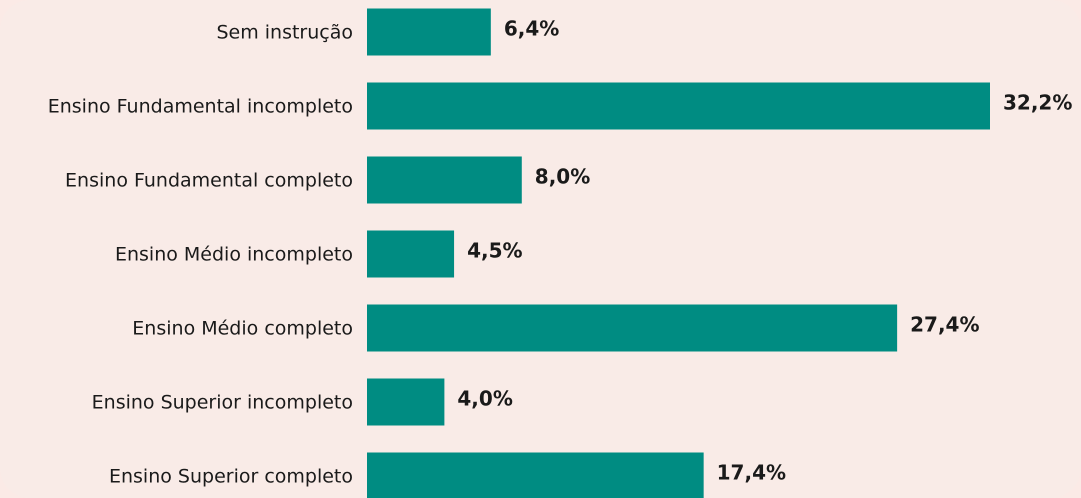 This screenshot has height=498, width=1081. What do you see at coordinates (200, 107) in the screenshot?
I see `category-label: Ensino Fundamental incompleto` at bounding box center [200, 107].